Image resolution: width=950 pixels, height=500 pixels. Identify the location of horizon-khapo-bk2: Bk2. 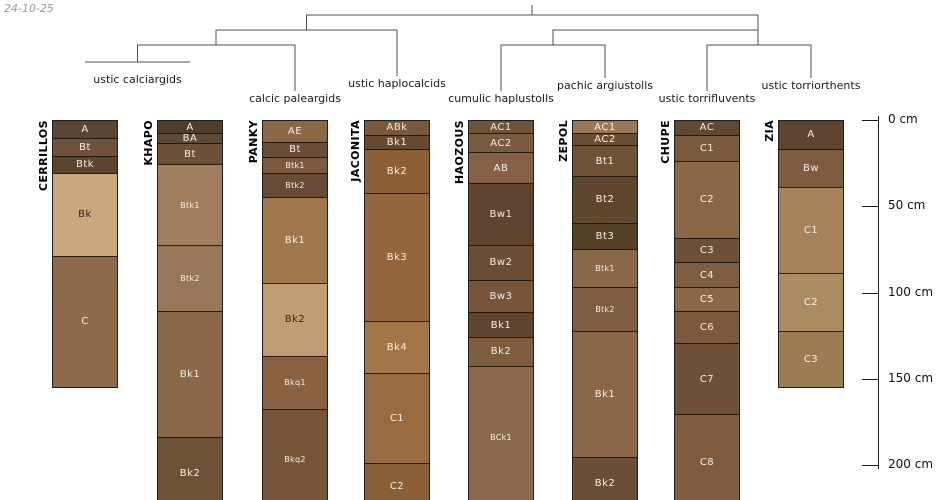
(190, 468).